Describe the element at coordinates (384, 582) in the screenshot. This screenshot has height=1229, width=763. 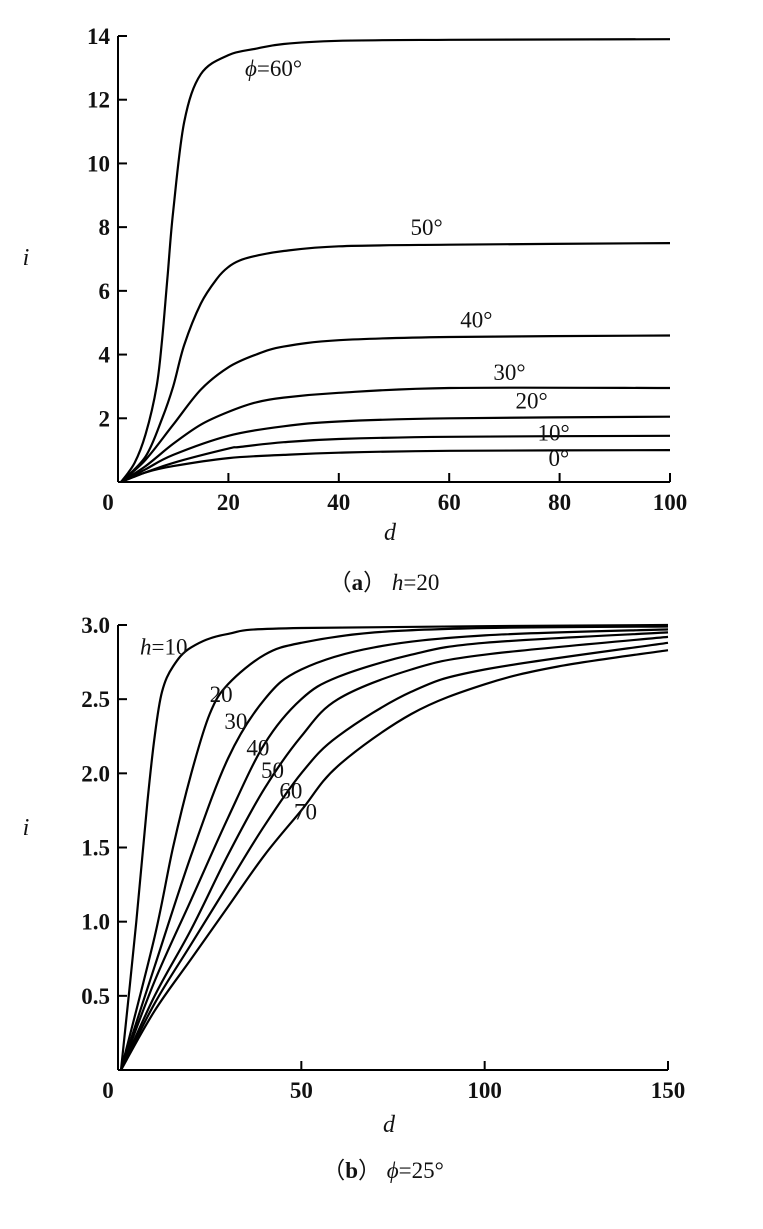
I see `panel-caption: （a） h=20` at that location.